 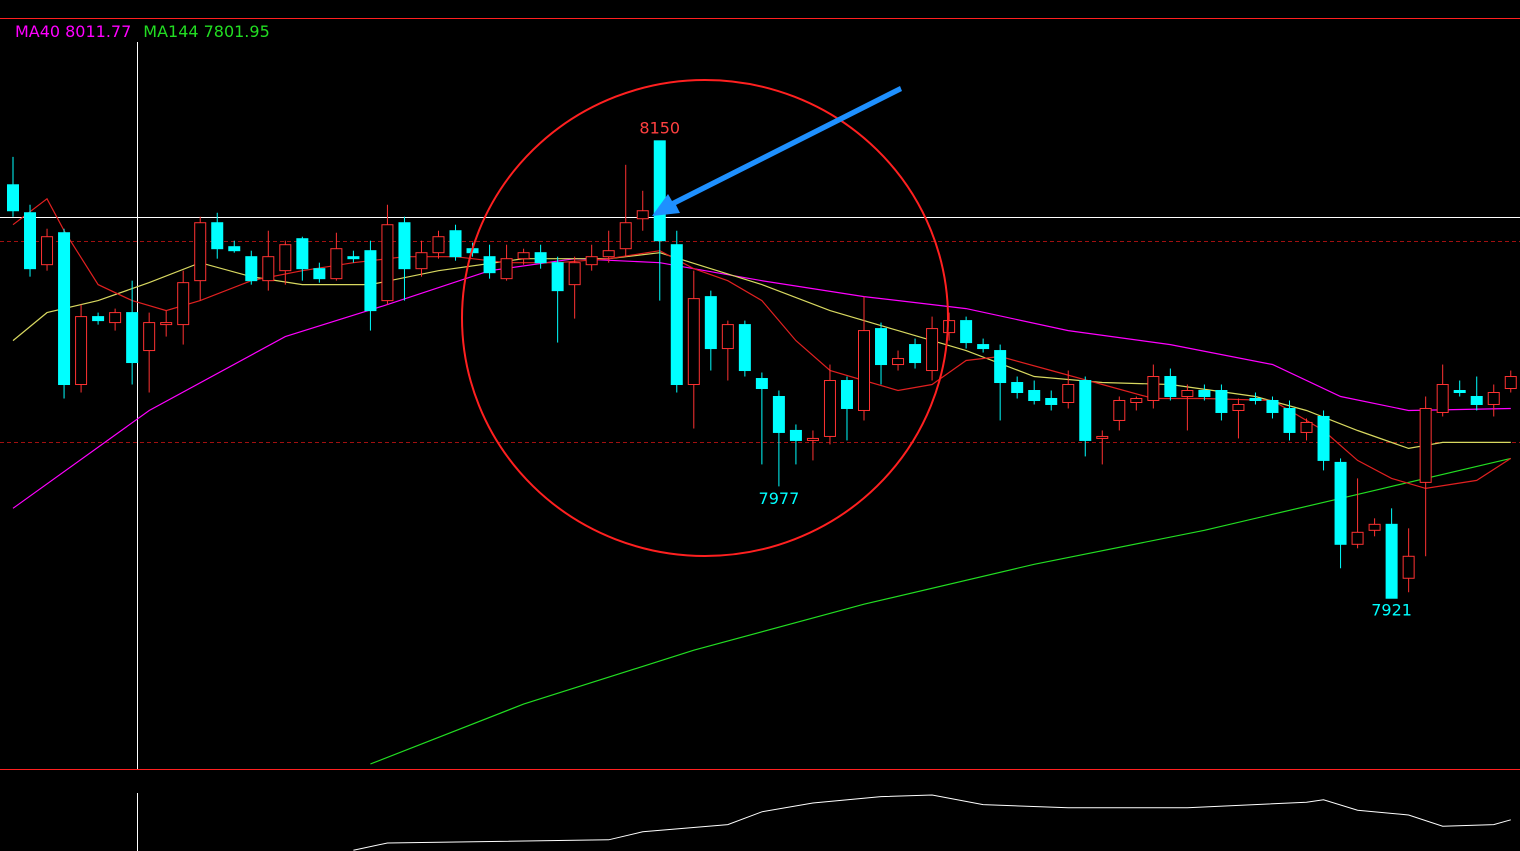 I want to click on extreme-label: 7977, so click(x=779, y=498).